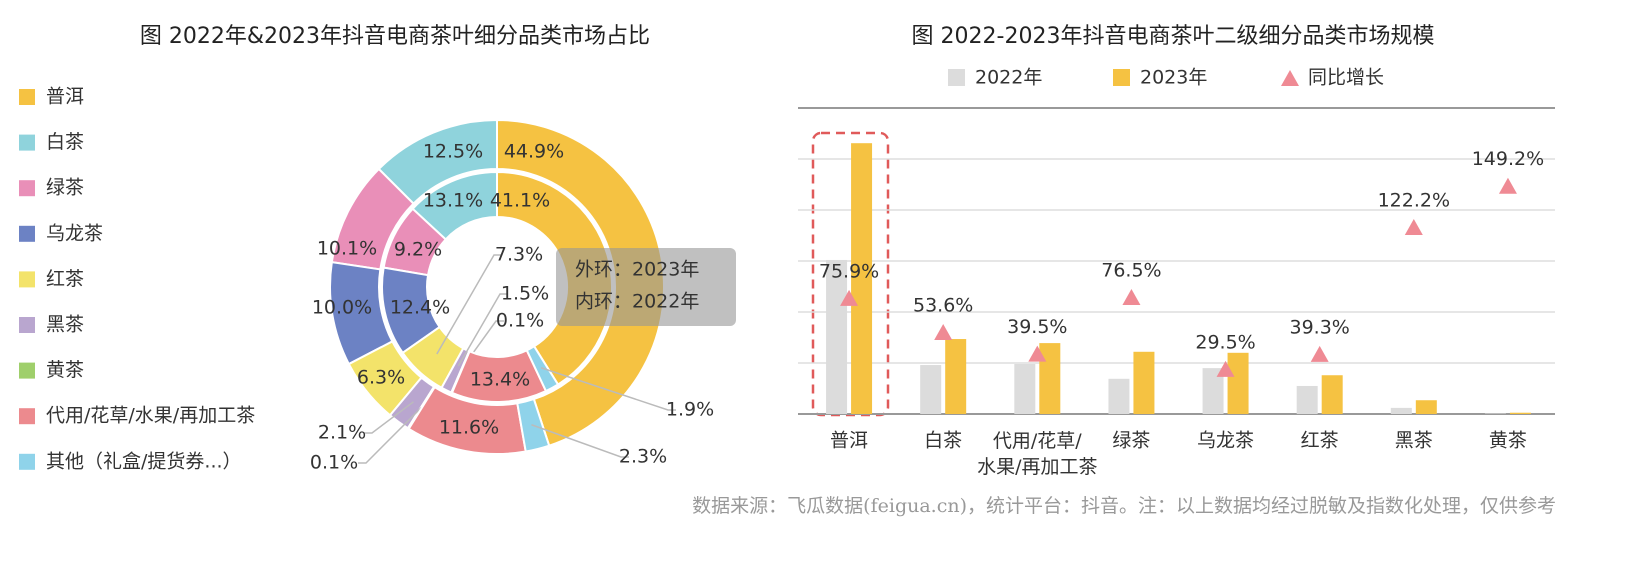 The height and width of the screenshot is (563, 1648). Describe the element at coordinates (1131, 270) in the screenshot. I see `growth-label: 76.5%` at that location.